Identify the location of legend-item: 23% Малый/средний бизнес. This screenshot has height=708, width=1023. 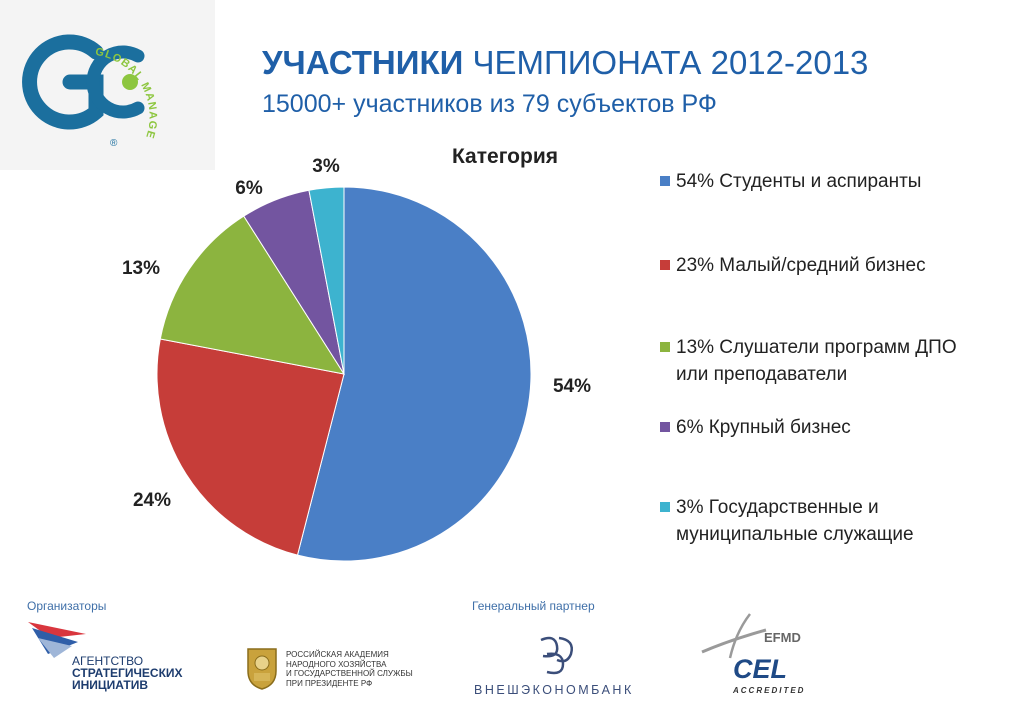
(823, 265).